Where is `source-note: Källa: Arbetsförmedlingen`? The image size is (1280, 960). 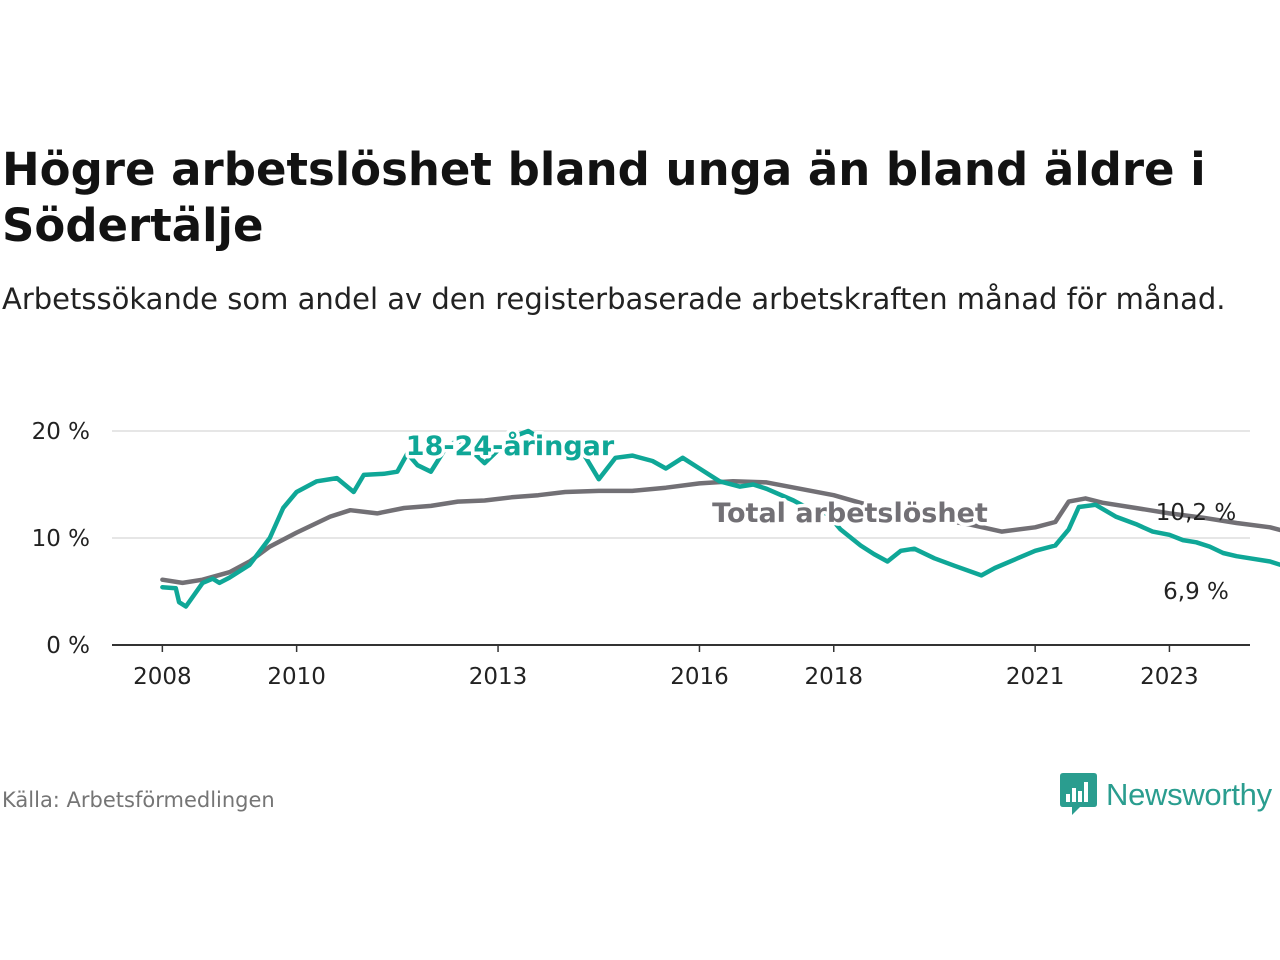
source-note: Källa: Arbetsförmedlingen is located at coordinates (138, 800).